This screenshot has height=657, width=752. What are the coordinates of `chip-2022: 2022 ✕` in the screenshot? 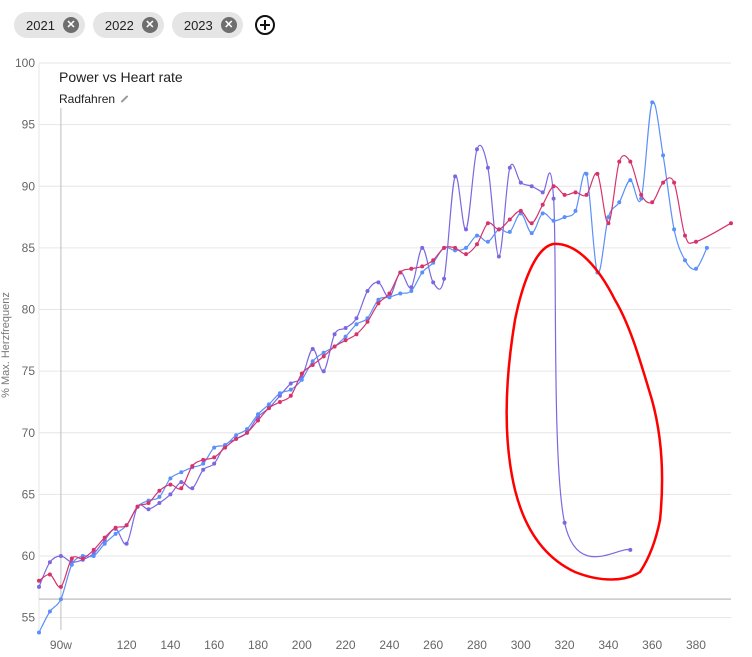 It's located at (128, 25).